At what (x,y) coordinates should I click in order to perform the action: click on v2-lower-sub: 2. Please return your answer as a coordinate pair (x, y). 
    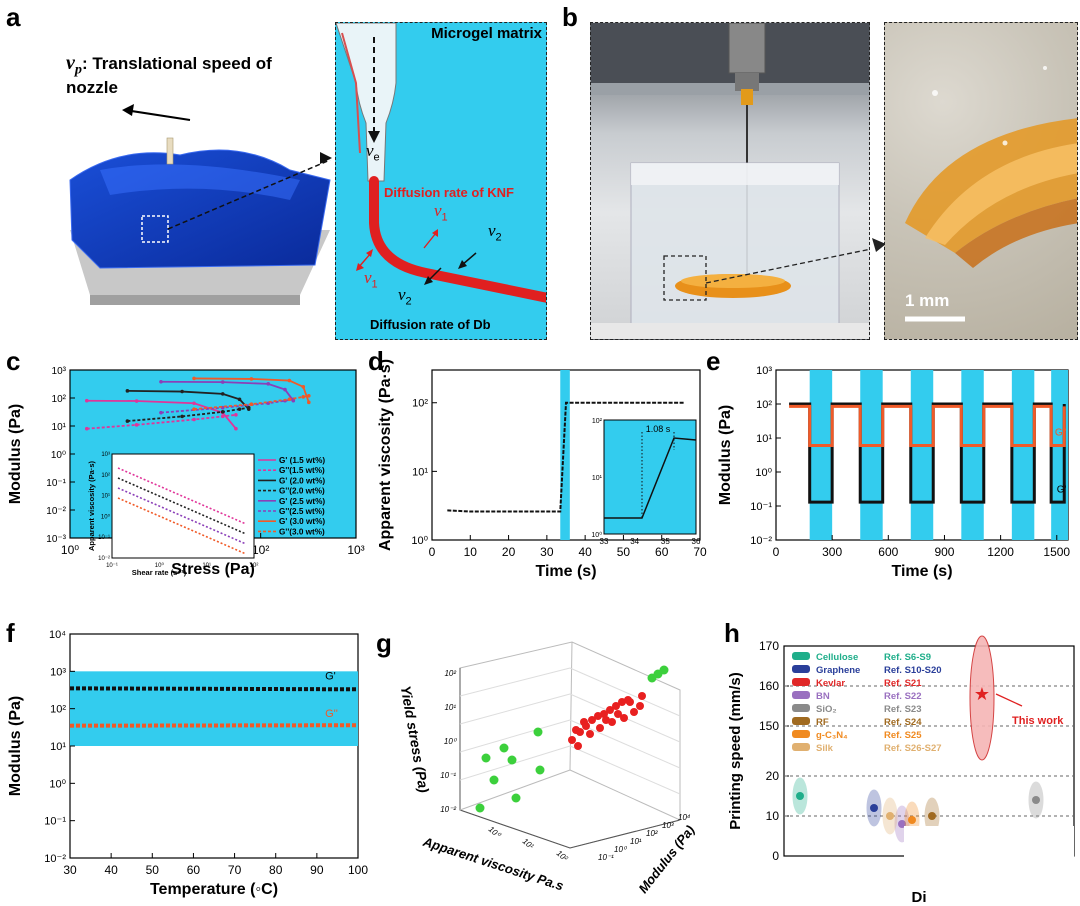
    Looking at the image, I should click on (408, 301).